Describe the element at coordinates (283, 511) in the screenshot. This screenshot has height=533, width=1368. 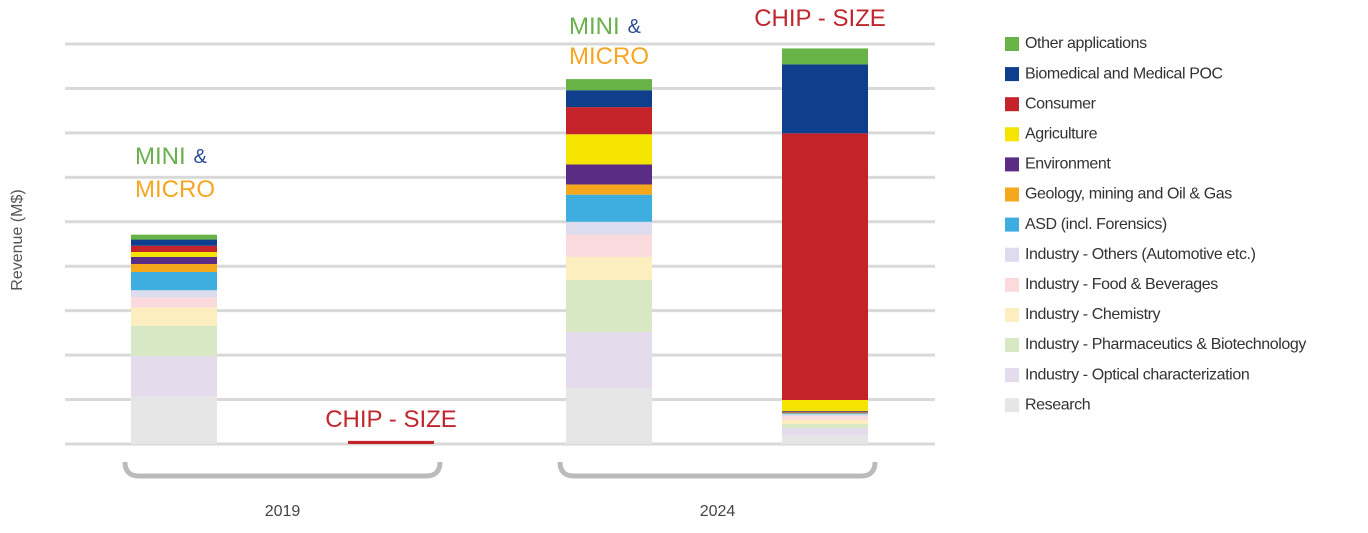
I see `group-label: 2019` at that location.